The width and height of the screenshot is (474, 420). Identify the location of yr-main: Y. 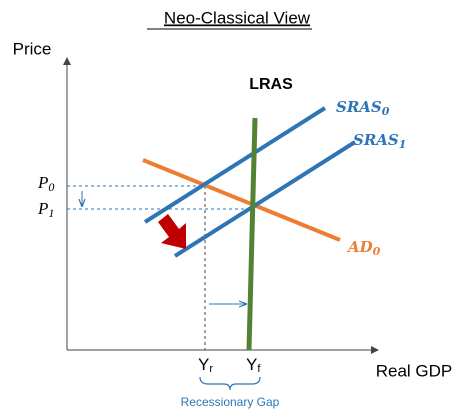
(203, 364).